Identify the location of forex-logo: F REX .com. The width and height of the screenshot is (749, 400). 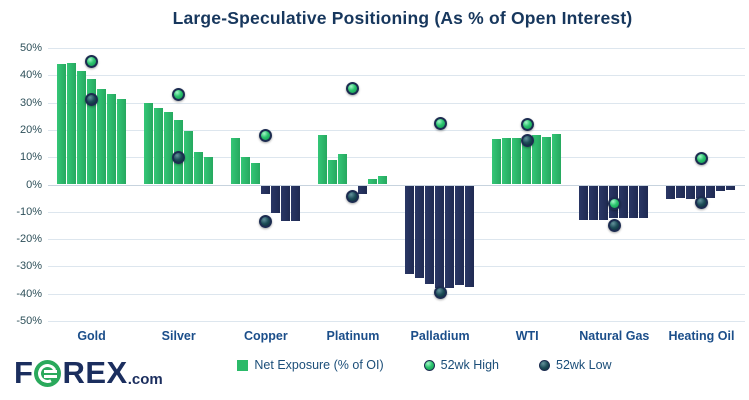
(88, 373).